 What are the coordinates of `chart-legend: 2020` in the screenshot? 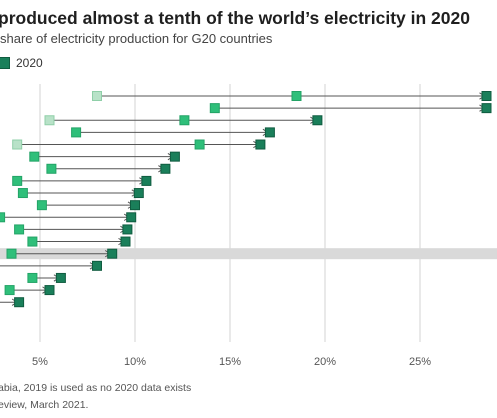 It's located at (21, 63).